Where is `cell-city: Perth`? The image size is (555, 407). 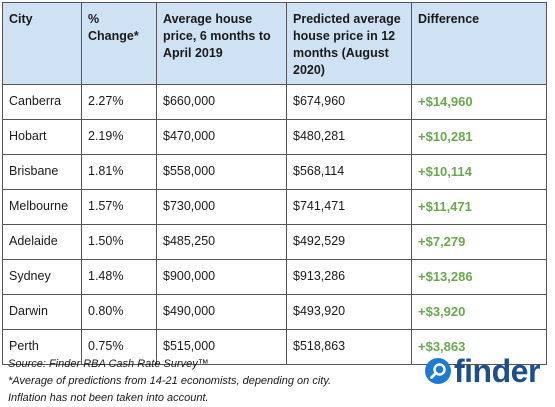
cell-city: Perth is located at coordinates (42, 347).